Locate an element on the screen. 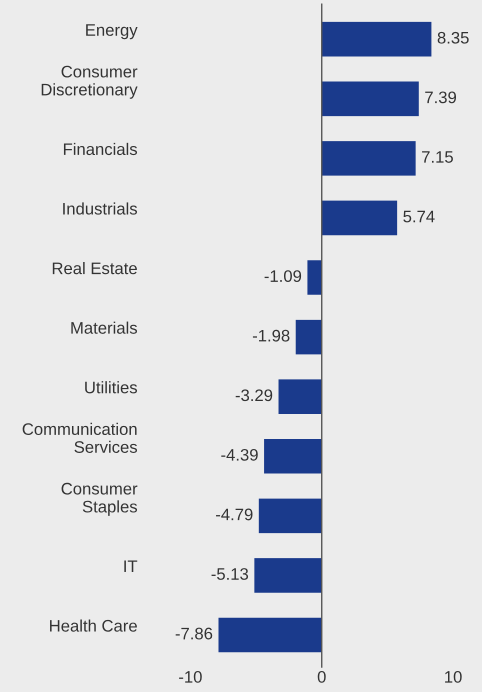 The image size is (482, 692). x-tick-label: -10 is located at coordinates (190, 677).